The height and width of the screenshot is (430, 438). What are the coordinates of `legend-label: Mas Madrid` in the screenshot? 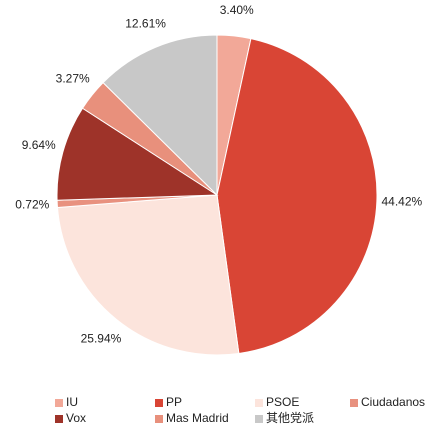 It's located at (197, 418).